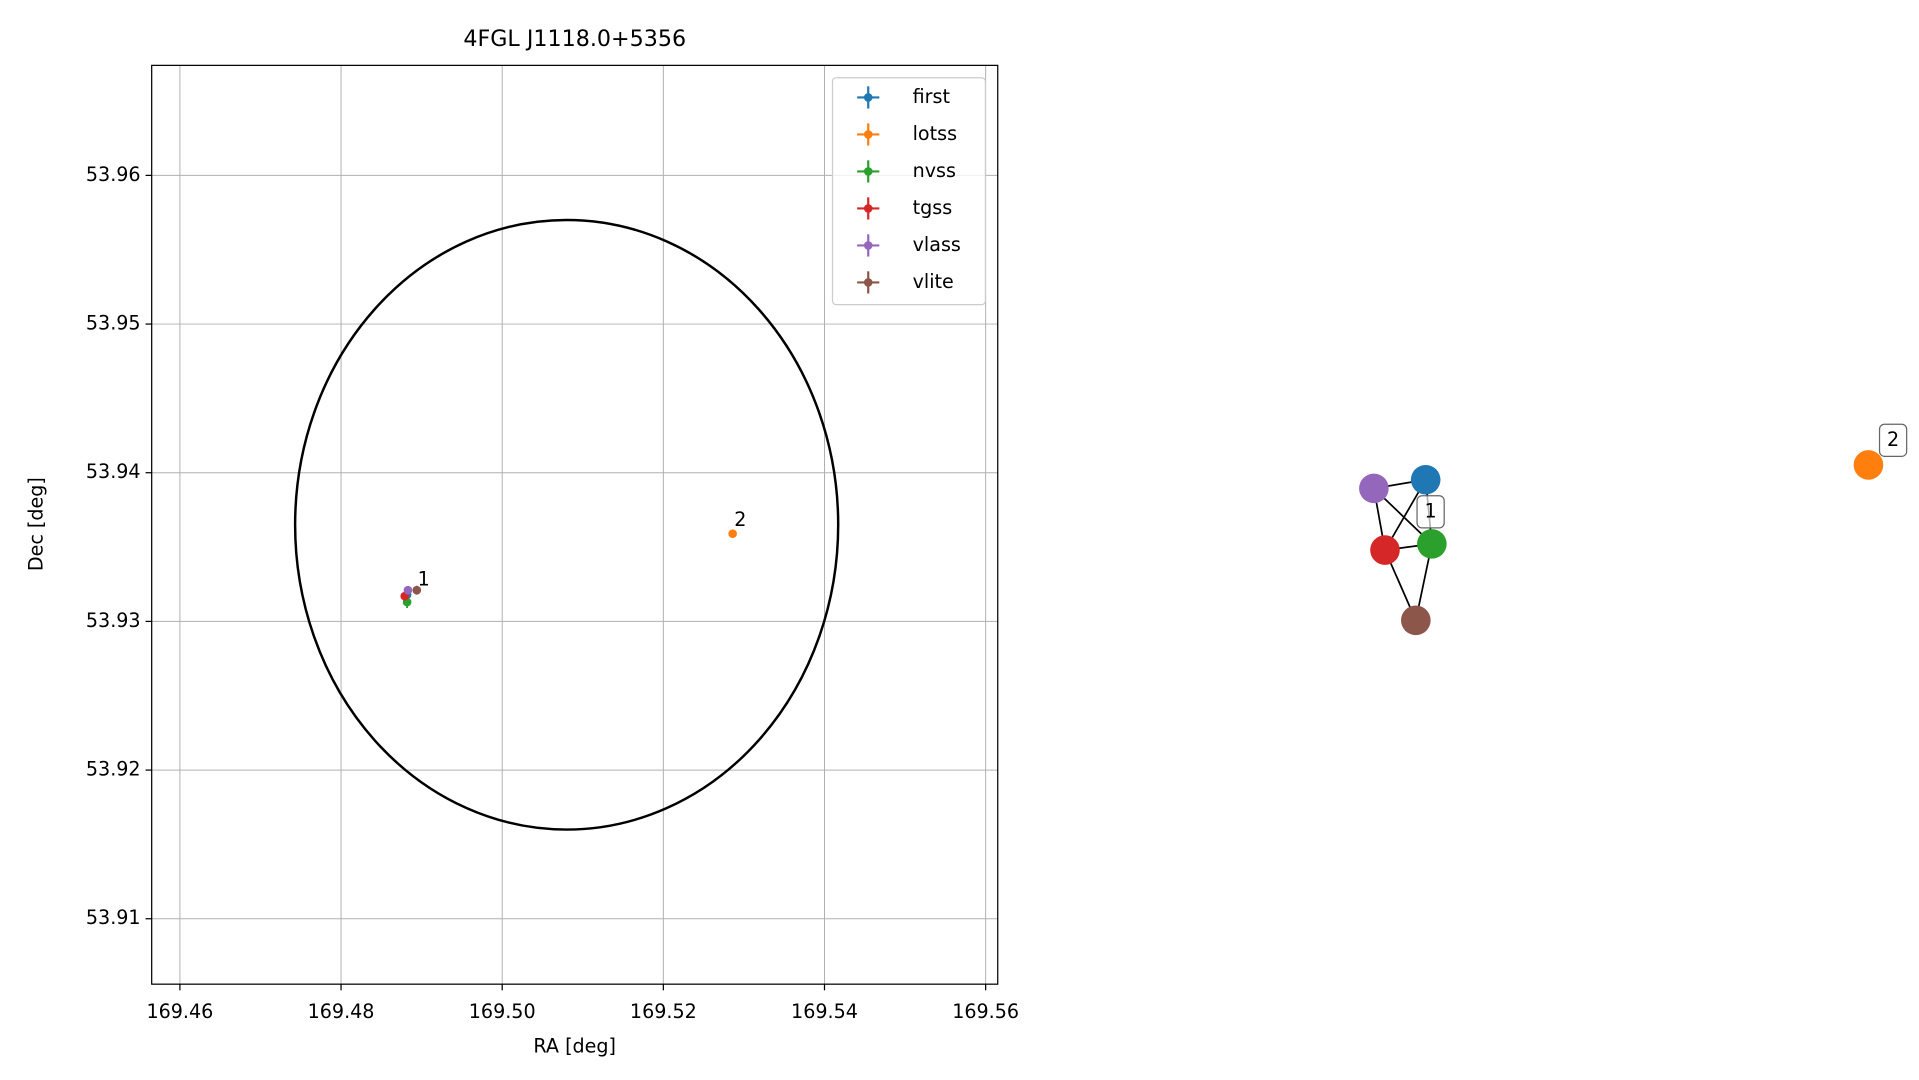 The image size is (1919, 1080). Describe the element at coordinates (341, 1011) in the screenshot. I see `x-tick-label: 169.48` at that location.